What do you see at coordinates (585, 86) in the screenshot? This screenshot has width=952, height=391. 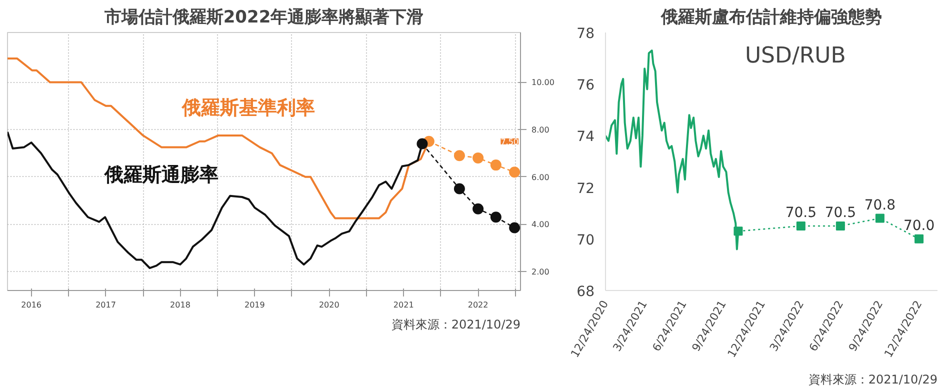 I see `y-tick-label: 76` at bounding box center [585, 86].